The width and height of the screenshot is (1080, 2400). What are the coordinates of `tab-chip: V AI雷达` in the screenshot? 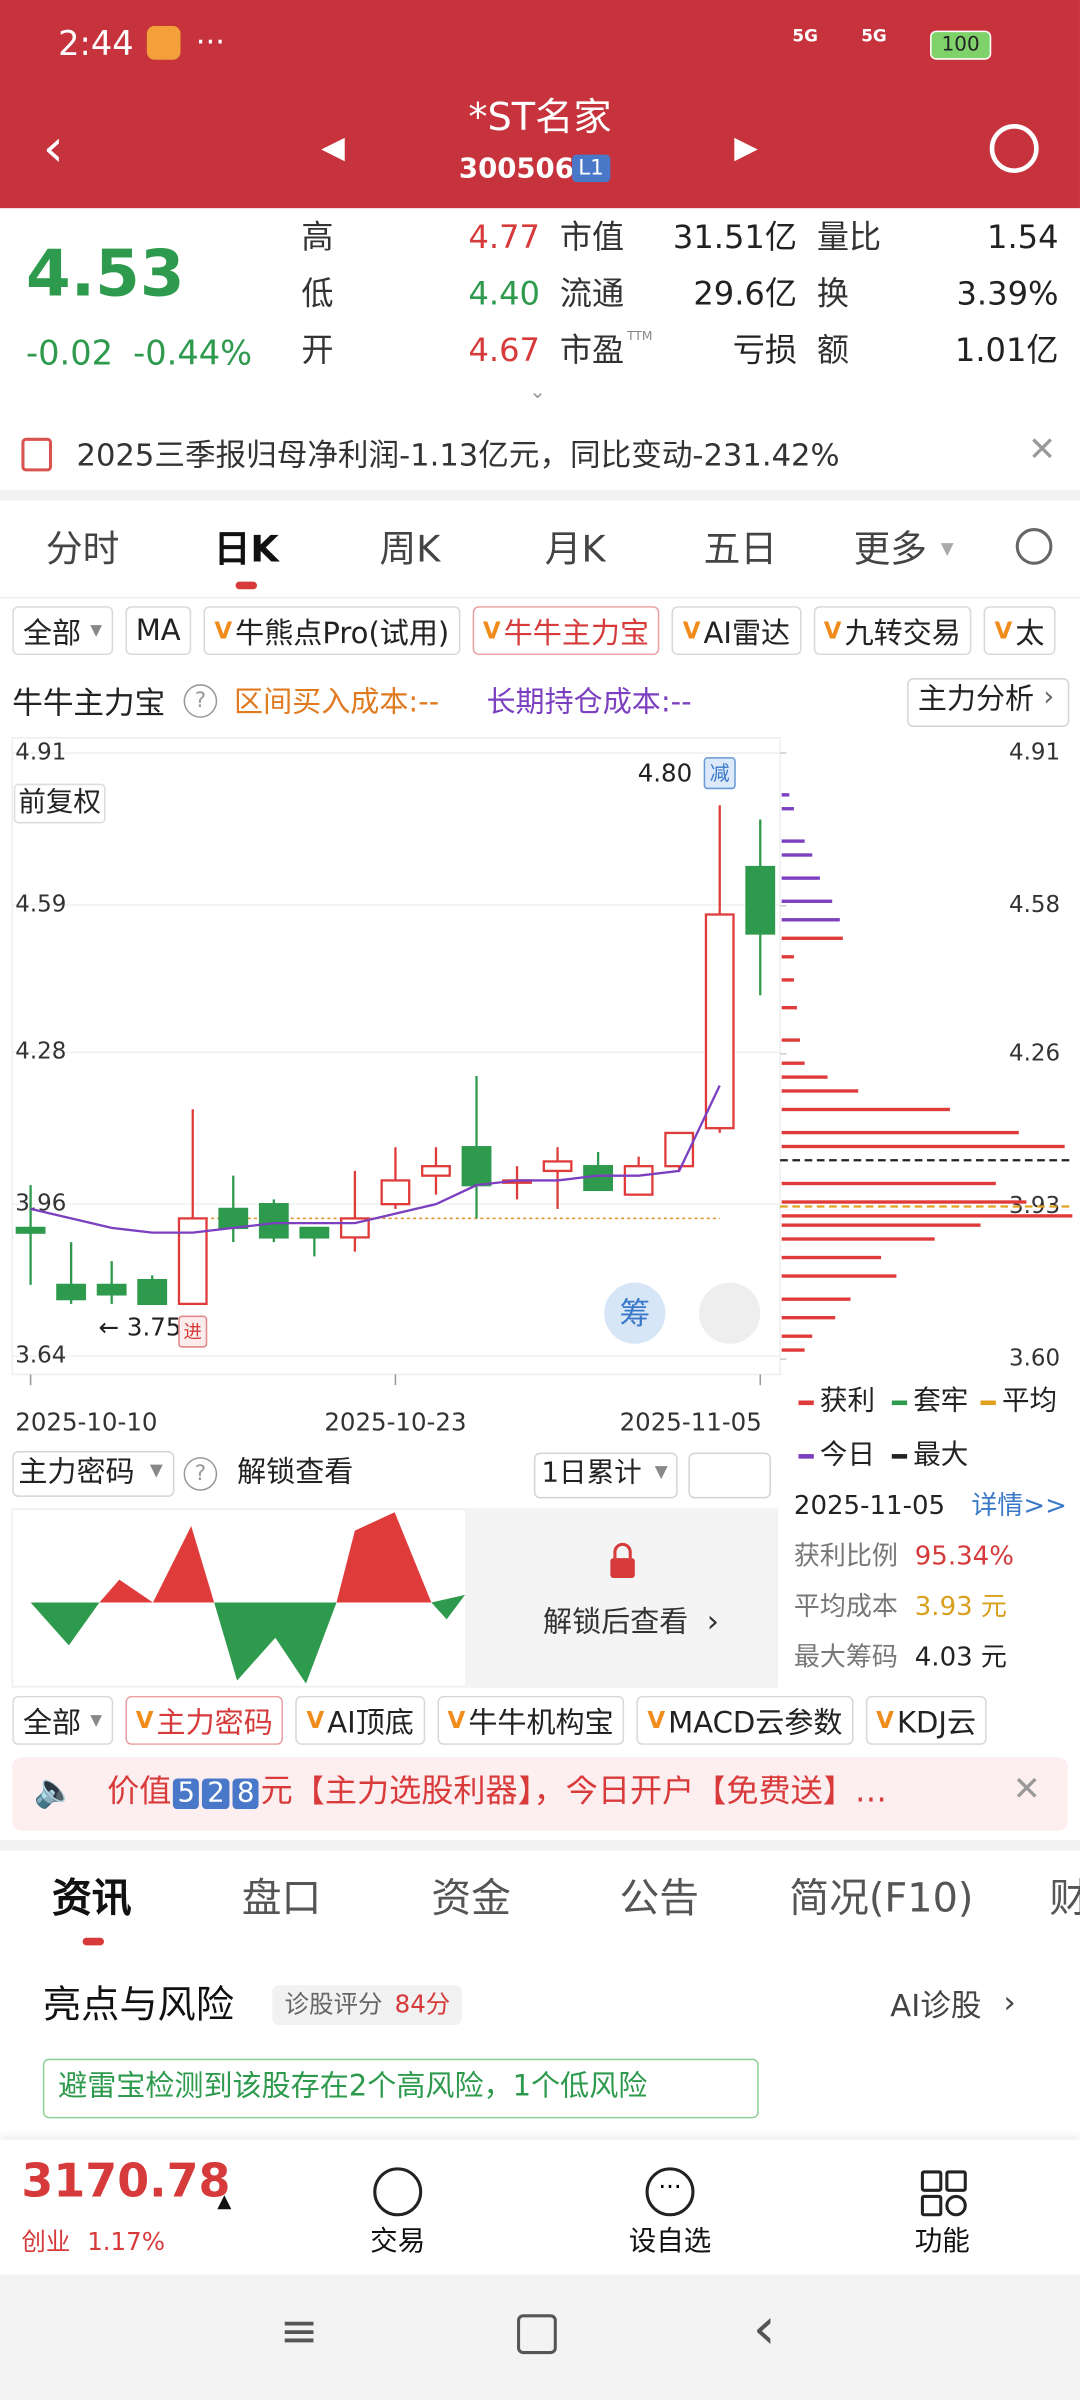 It's located at (736, 631).